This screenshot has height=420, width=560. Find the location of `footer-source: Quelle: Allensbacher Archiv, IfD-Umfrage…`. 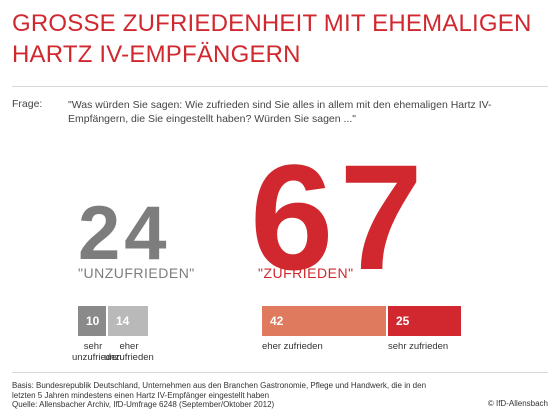

footer-source: Quelle: Allensbacher Archiv, IfD-Umfrage… is located at coordinates (143, 404).